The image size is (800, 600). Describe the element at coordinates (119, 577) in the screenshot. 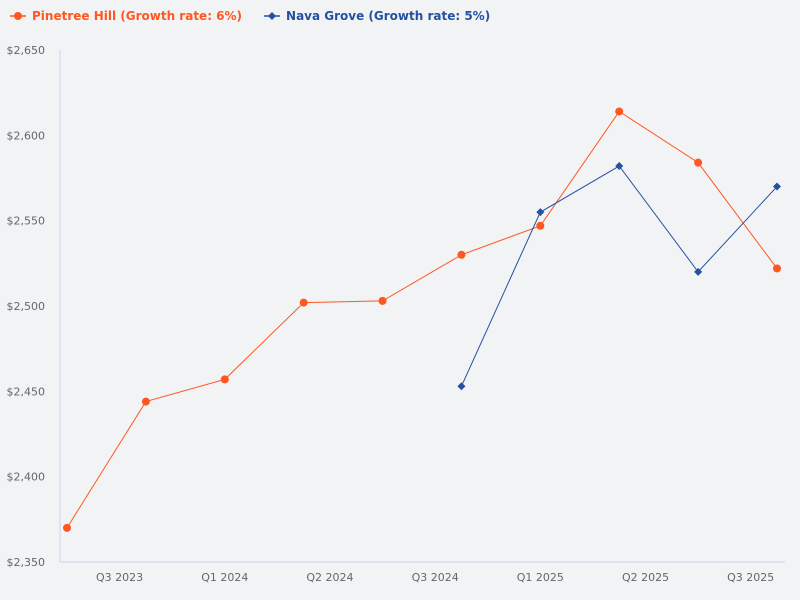

I see `x-tick-label: Q3 2023` at that location.